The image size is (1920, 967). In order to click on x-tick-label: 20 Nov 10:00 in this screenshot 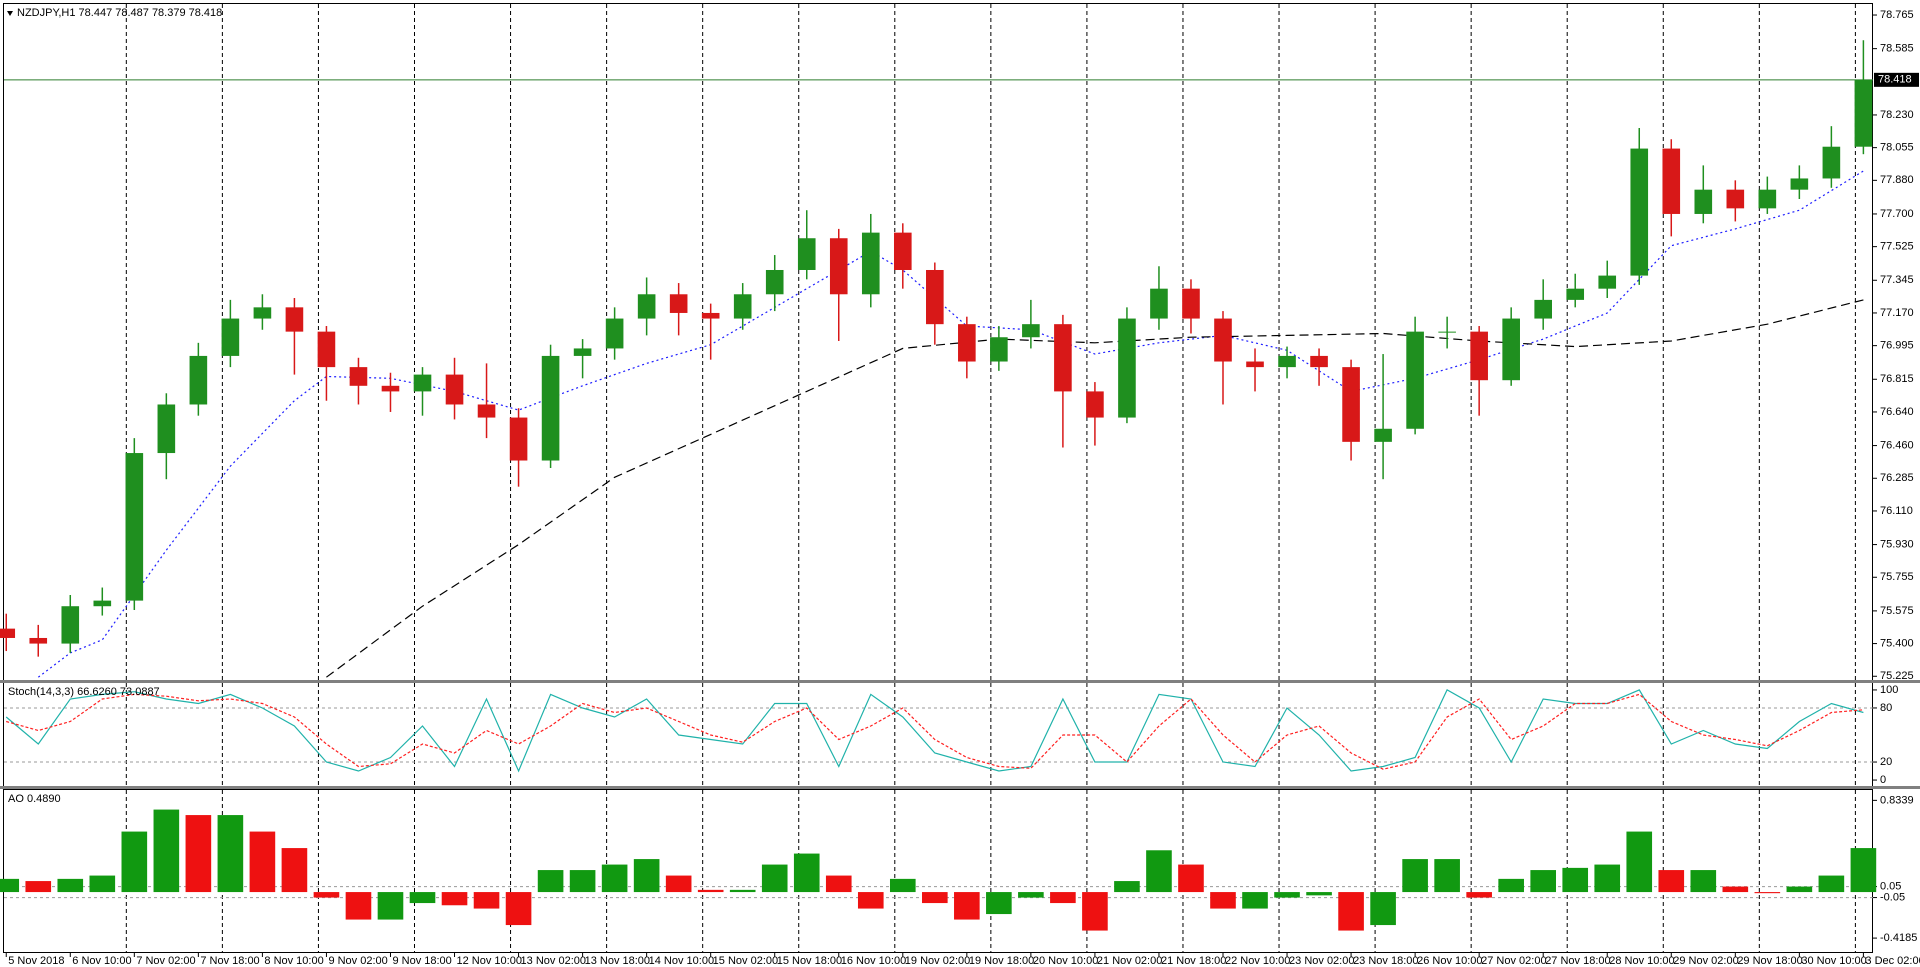, I will do `click(1065, 961)`.